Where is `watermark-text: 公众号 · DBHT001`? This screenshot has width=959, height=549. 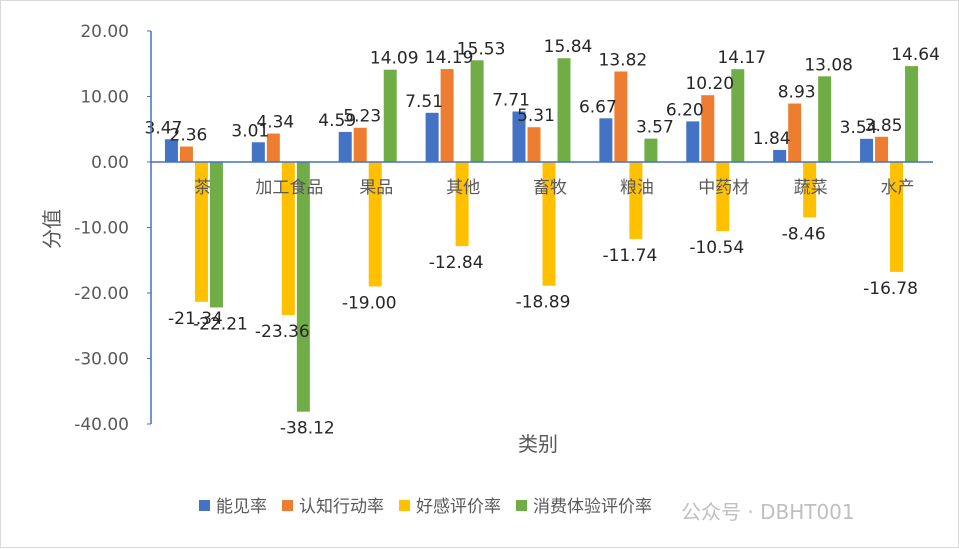 watermark-text: 公众号 · DBHT001 is located at coordinates (768, 512).